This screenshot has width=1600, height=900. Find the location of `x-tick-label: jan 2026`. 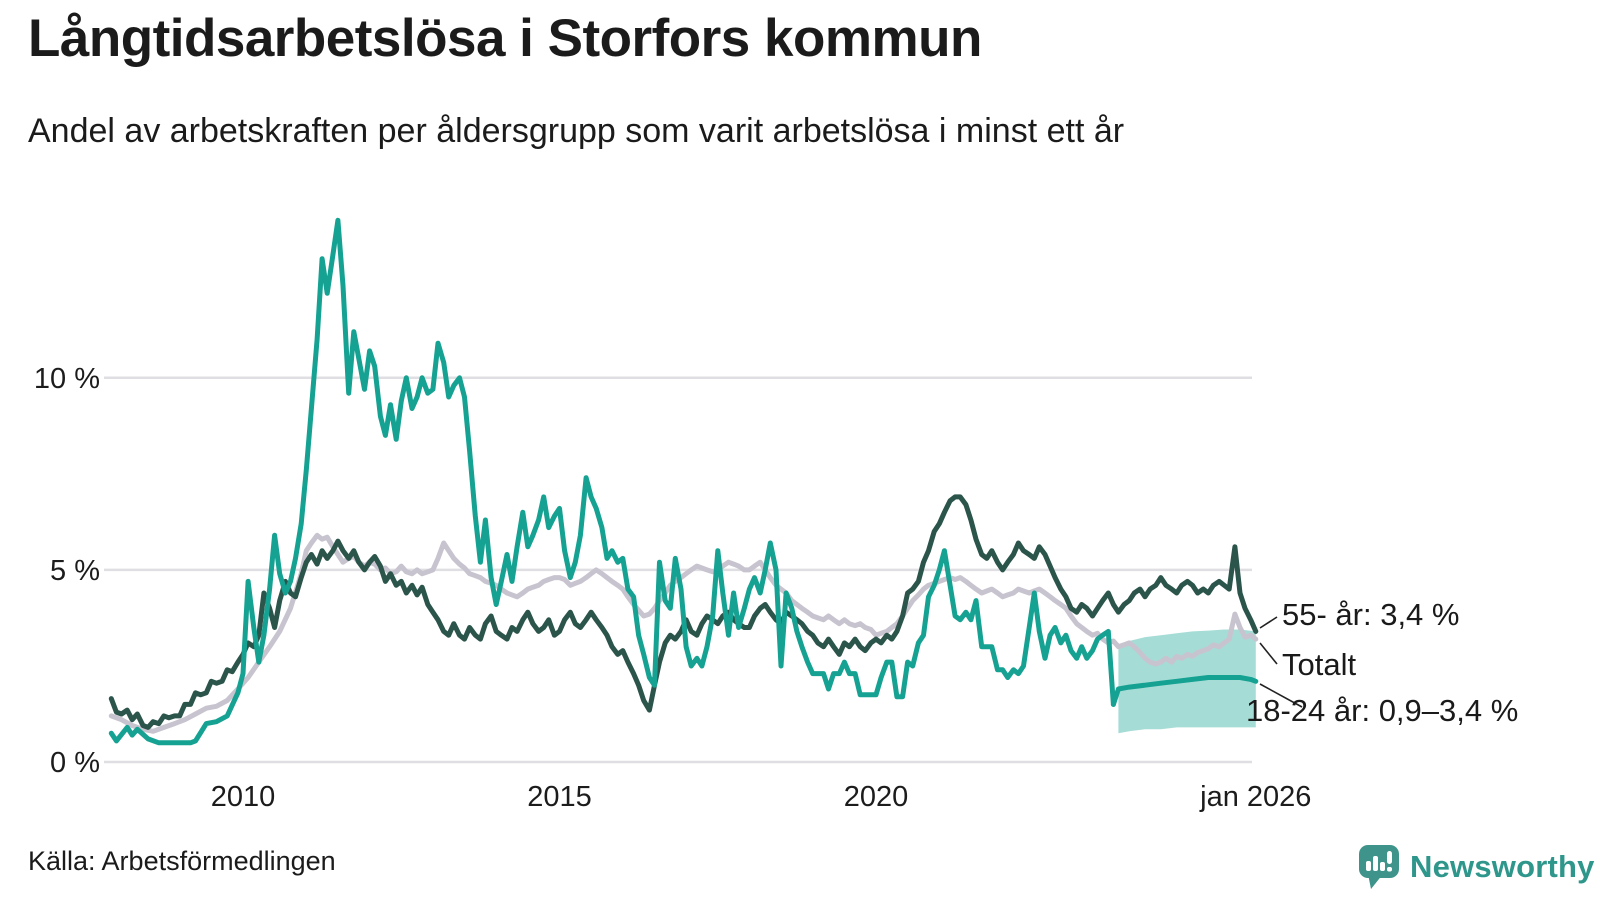

x-tick-label: jan 2026 is located at coordinates (1255, 797).